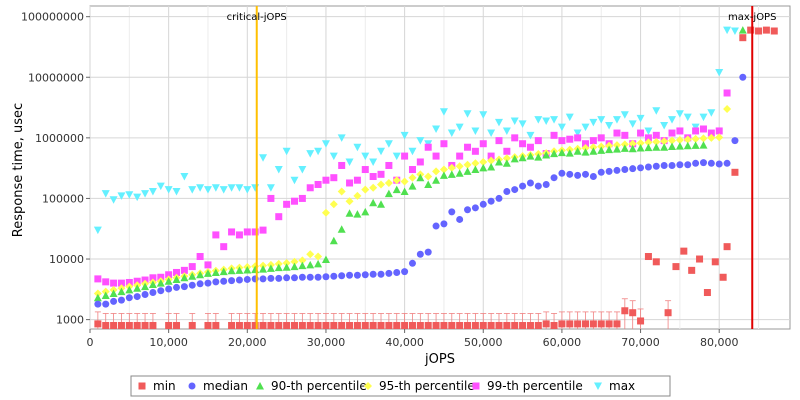 The height and width of the screenshot is (400, 800). Describe the element at coordinates (66, 259) in the screenshot. I see `y-tick-label: 10000` at that location.